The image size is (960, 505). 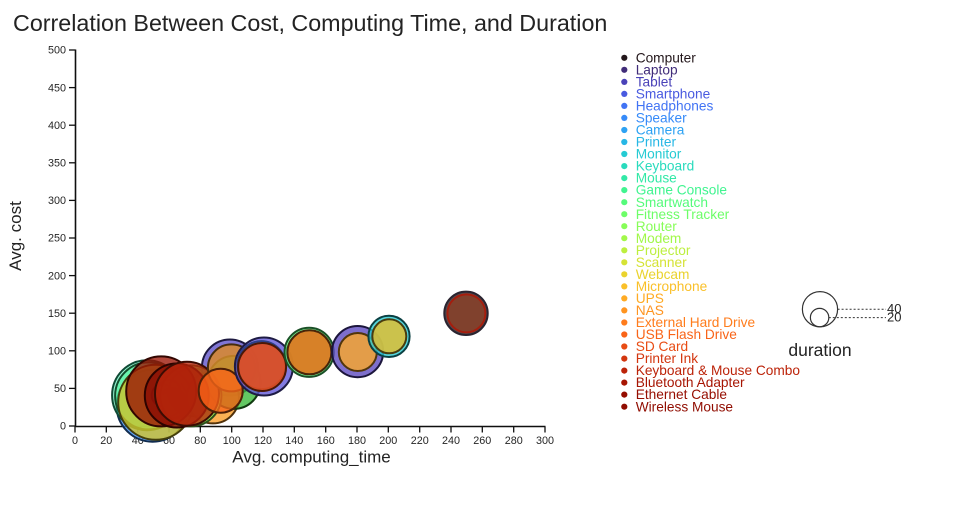 I want to click on svg-text: Scanner, so click(x=661, y=262).